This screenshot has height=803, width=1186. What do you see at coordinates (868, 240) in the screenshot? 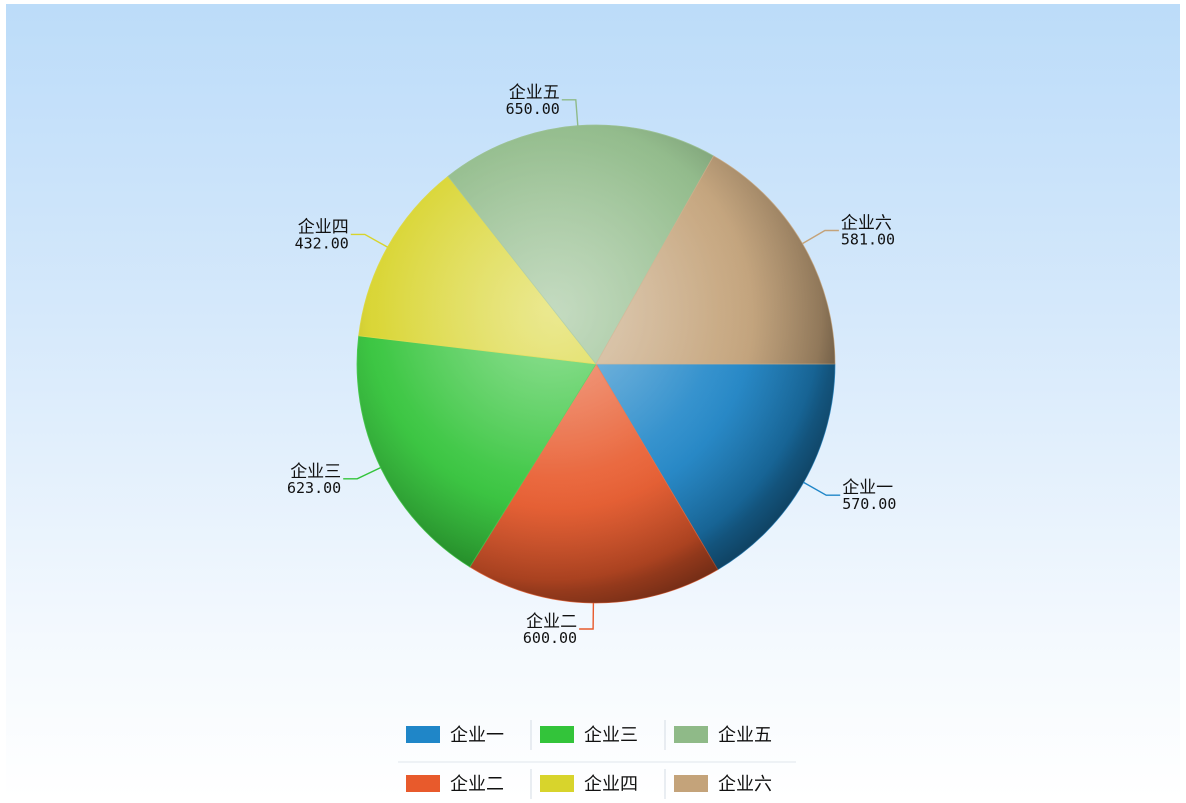
I see `slice-value-6: 581.00` at bounding box center [868, 240].